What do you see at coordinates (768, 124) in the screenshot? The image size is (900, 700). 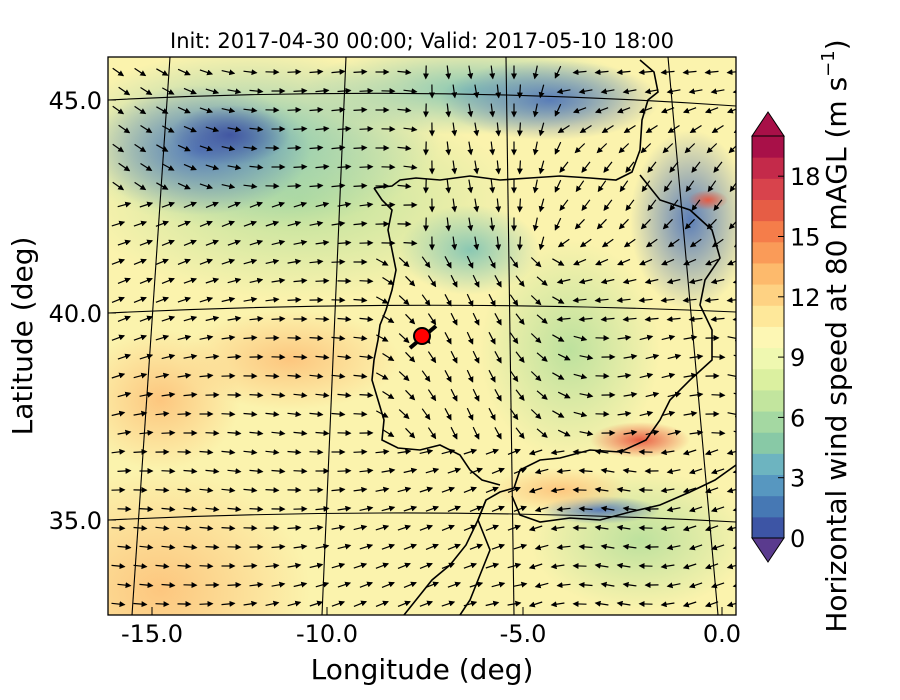 I see `colorbar-extend-top` at bounding box center [768, 124].